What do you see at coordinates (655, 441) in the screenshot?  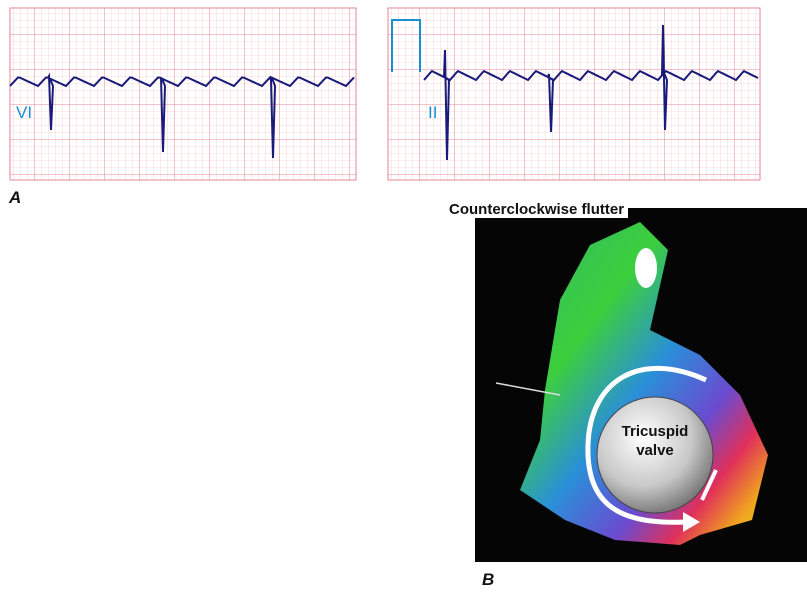 I see `valve-label: Tricuspid valve` at bounding box center [655, 441].